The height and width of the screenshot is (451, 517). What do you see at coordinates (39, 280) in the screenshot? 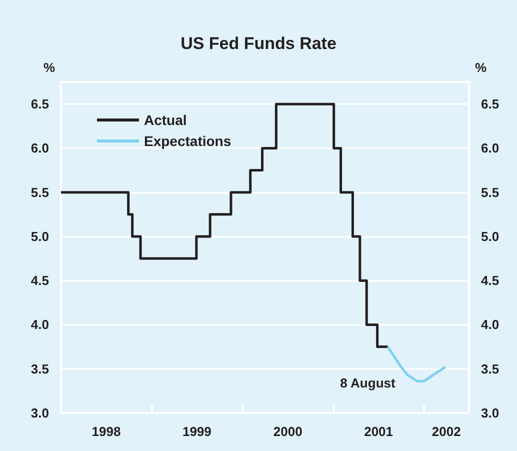
I see `y-tick-label: 4.5` at bounding box center [39, 280].